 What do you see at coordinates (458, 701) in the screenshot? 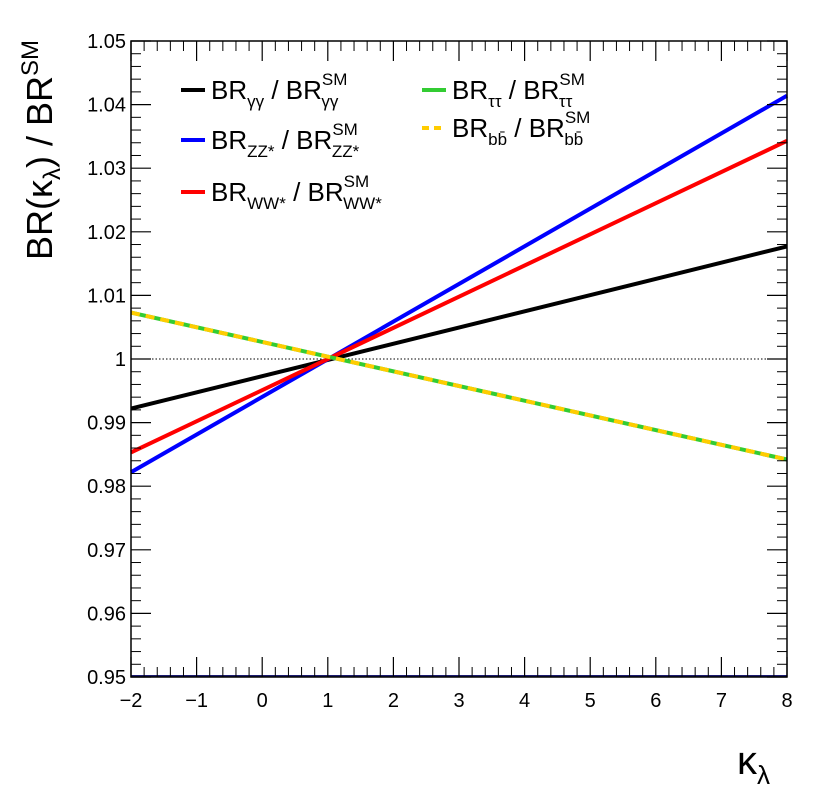
I see `x-tick-label: 3` at bounding box center [458, 701].